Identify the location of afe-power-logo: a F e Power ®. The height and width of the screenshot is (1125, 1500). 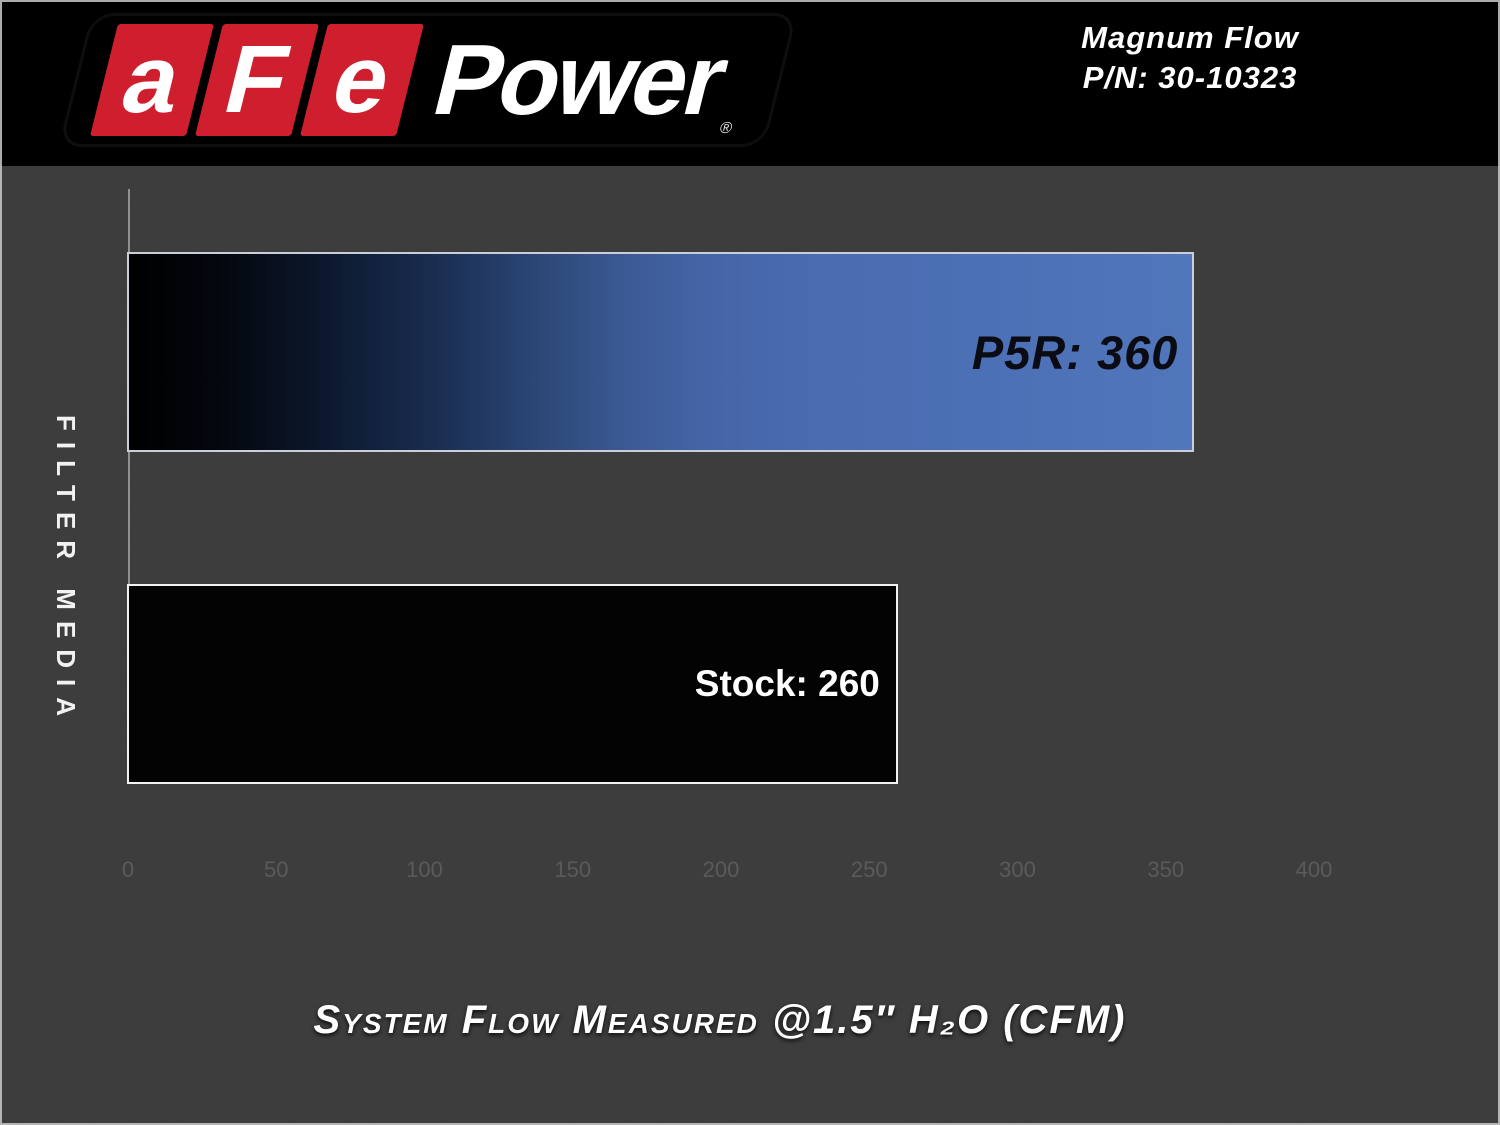
(428, 80).